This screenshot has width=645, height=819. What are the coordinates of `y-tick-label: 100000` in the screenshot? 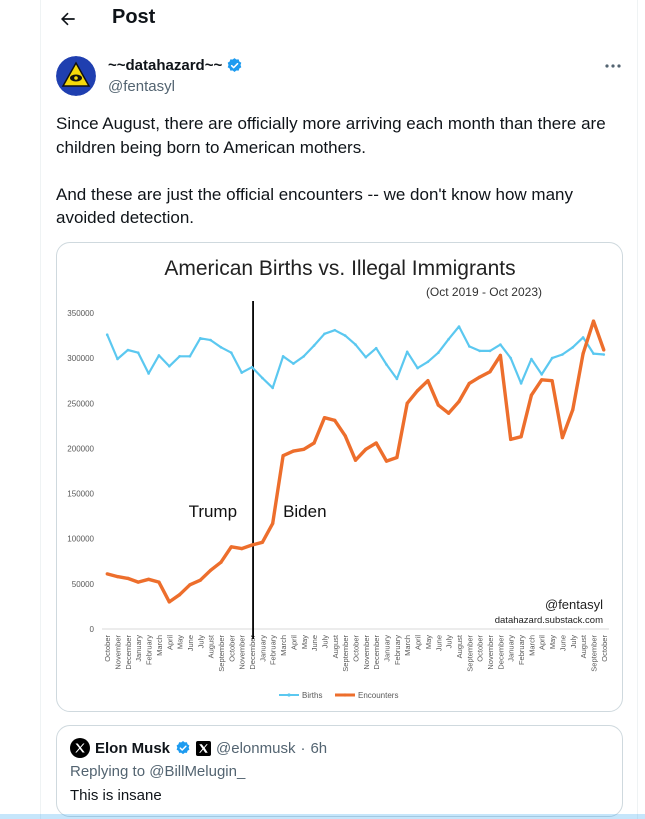 It's located at (80, 539).